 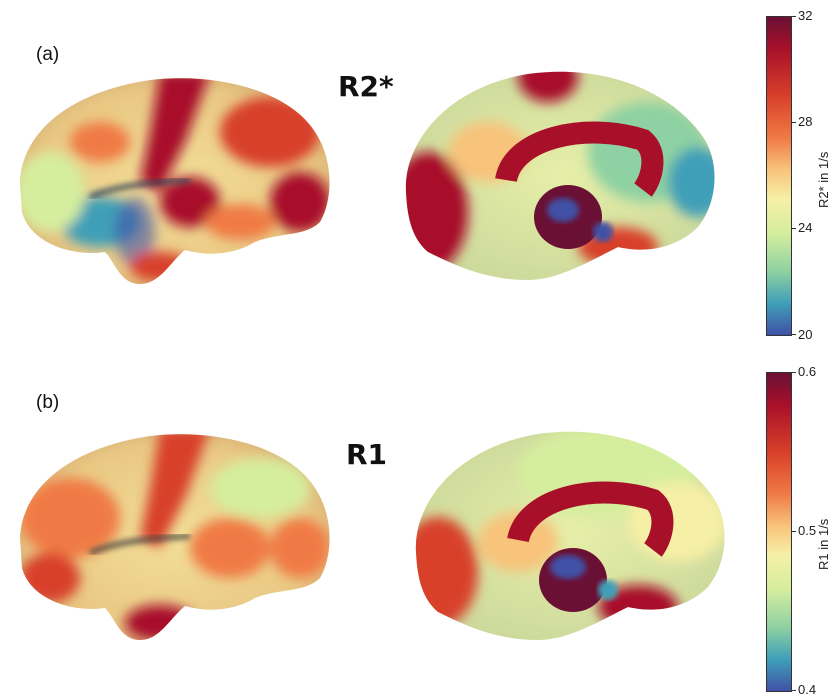 I want to click on panel-title-r2star: R2*, so click(x=366, y=86).